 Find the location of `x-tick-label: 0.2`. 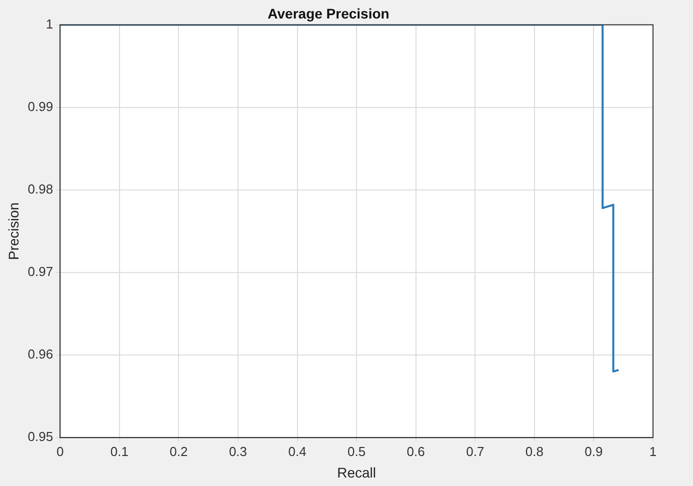

x-tick-label: 0.2 is located at coordinates (179, 451).